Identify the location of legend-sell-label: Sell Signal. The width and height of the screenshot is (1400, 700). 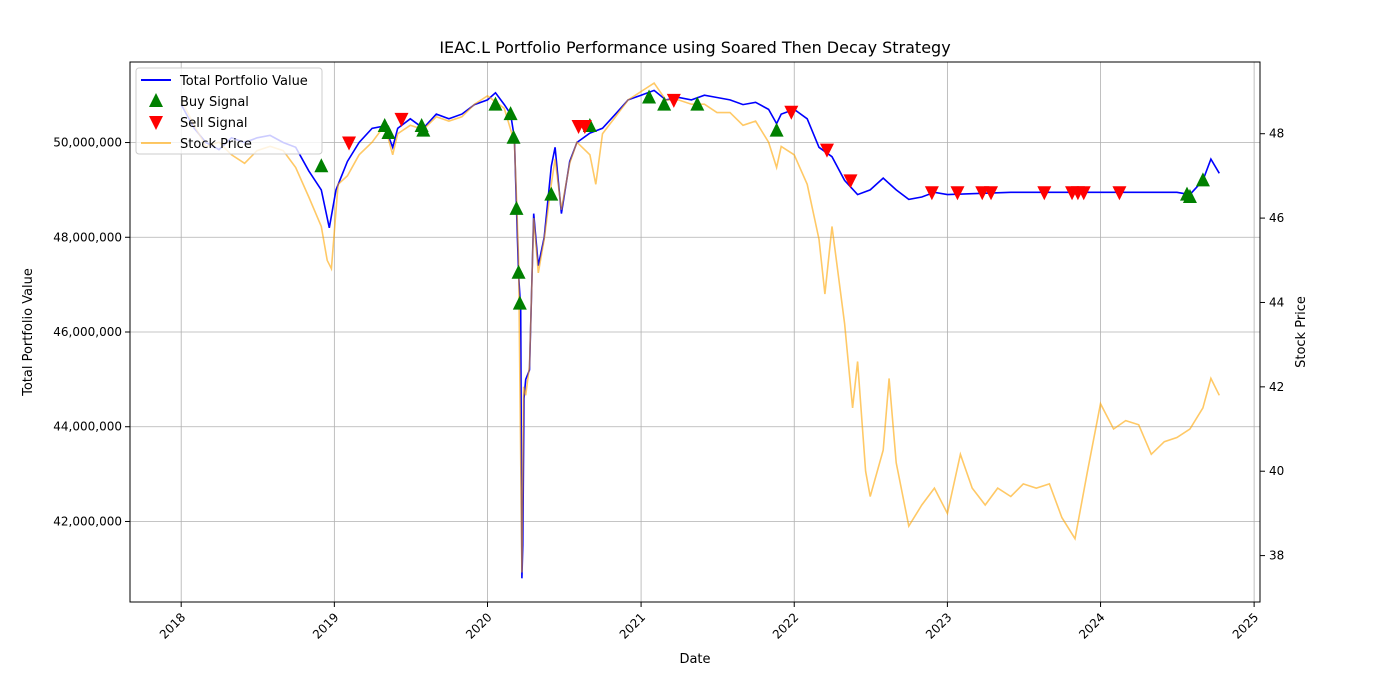
(214, 123).